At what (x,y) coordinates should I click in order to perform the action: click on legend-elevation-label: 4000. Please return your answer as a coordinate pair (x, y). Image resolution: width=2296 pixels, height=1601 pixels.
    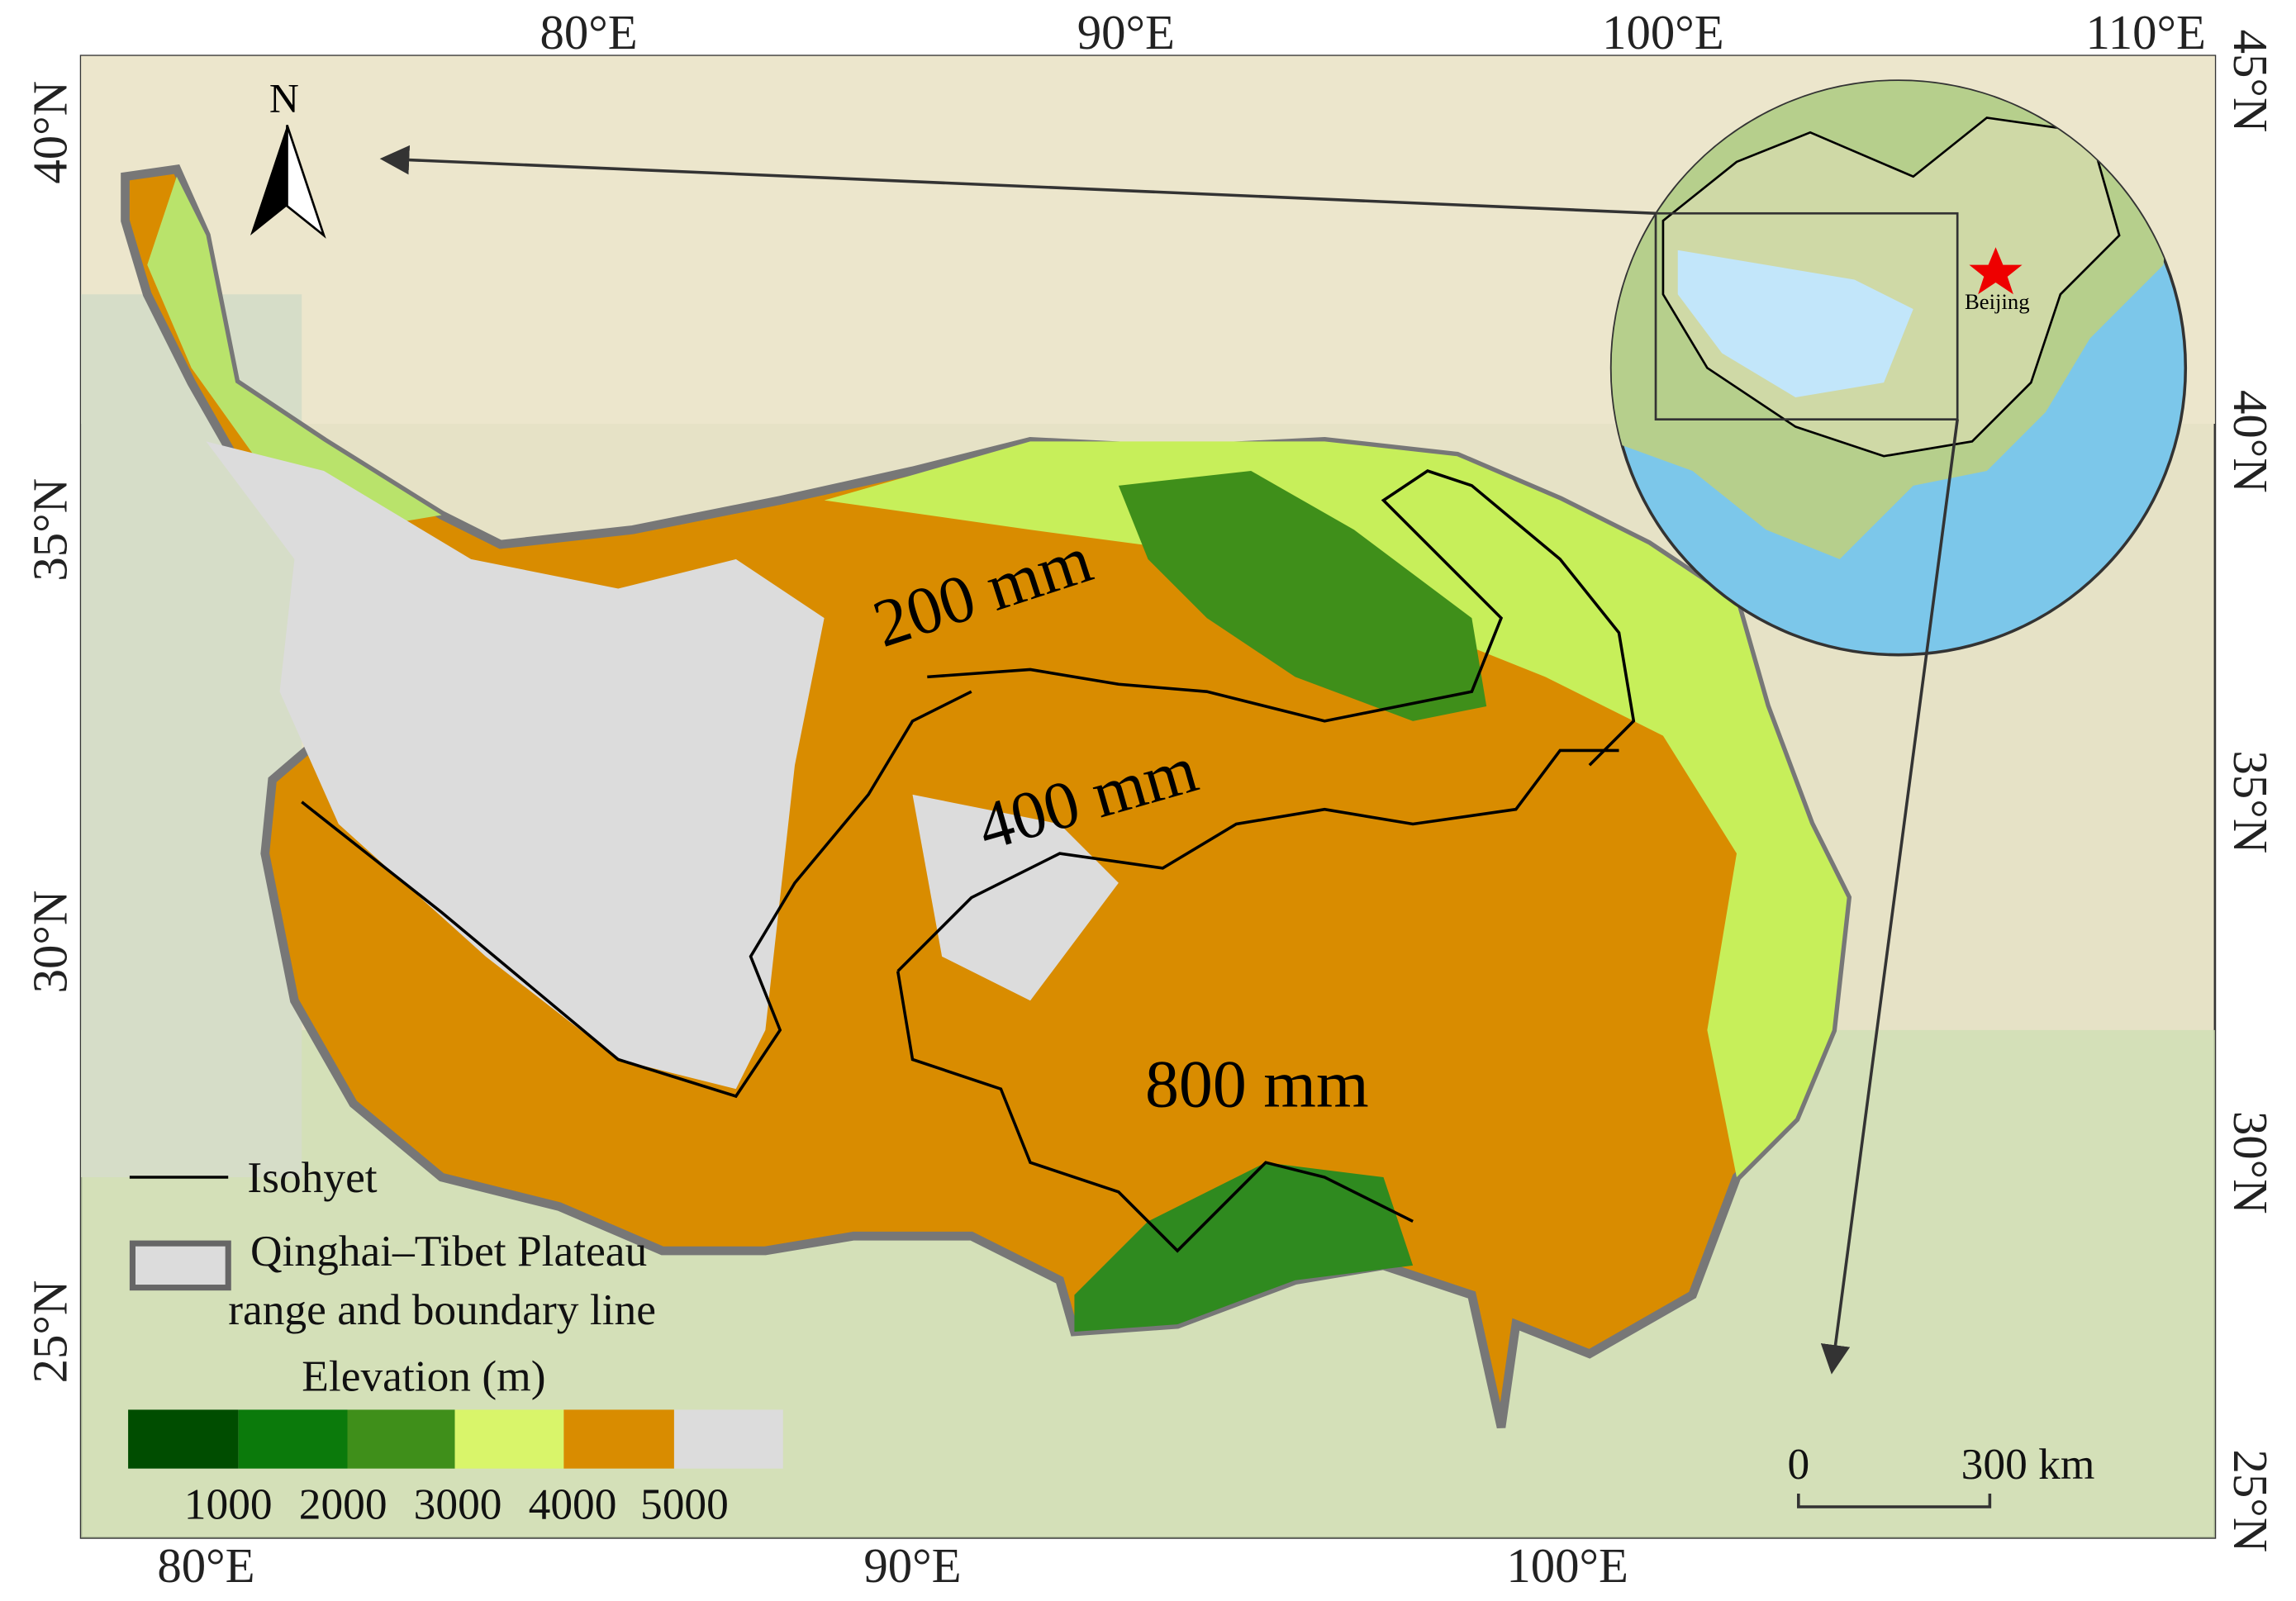
    Looking at the image, I should click on (573, 1503).